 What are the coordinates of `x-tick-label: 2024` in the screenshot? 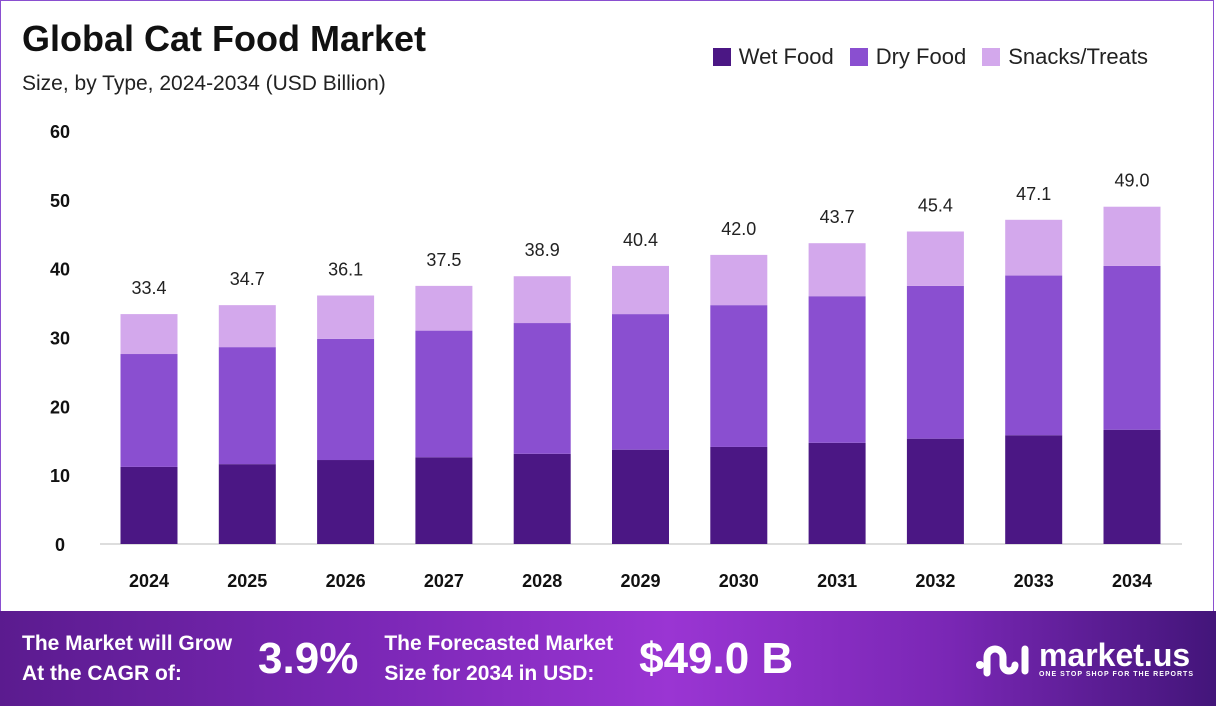 It's located at (149, 581).